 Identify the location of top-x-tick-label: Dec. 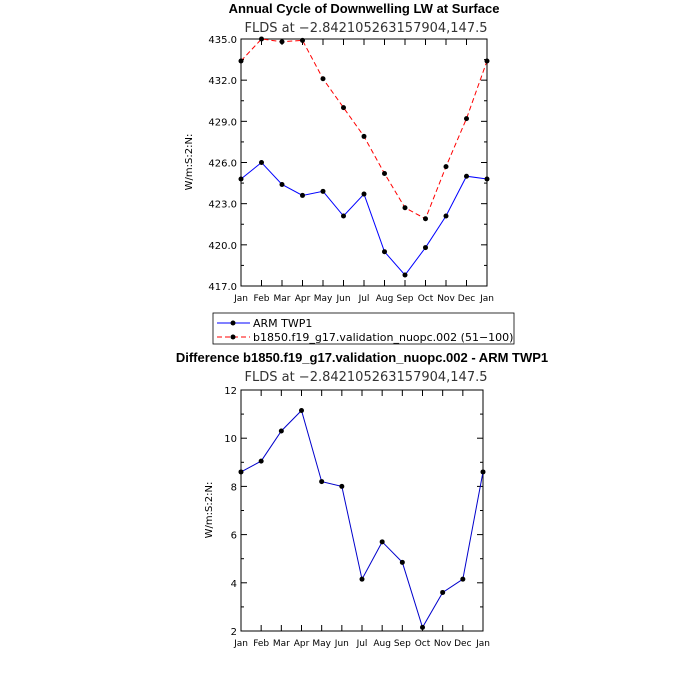
(466, 299).